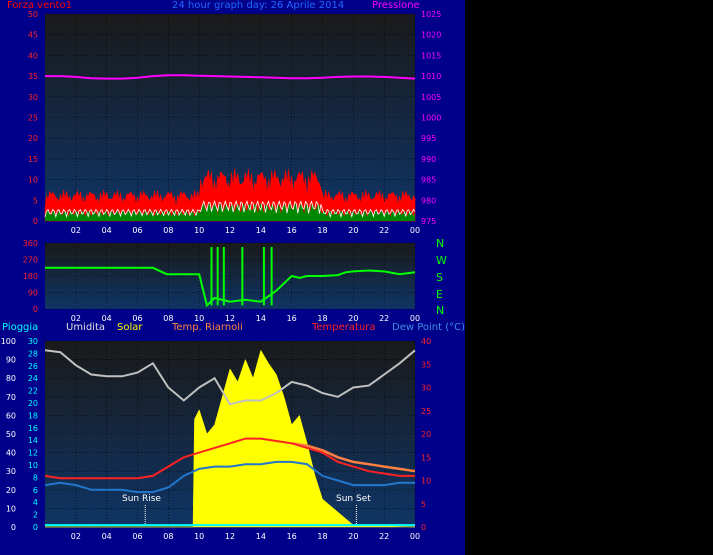 The height and width of the screenshot is (555, 713). Describe the element at coordinates (33, 440) in the screenshot. I see `rain-axis-tick: 14` at that location.